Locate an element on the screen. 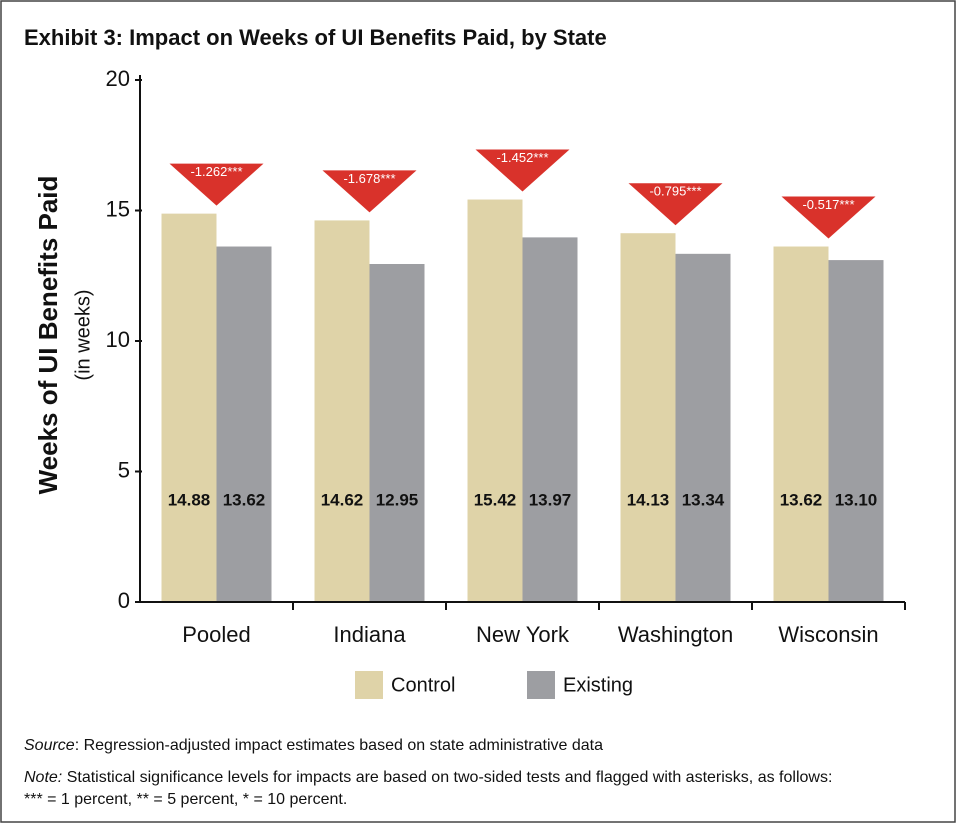 The height and width of the screenshot is (830, 958). y-axis-sublabel: (in weeks) is located at coordinates (83, 334).